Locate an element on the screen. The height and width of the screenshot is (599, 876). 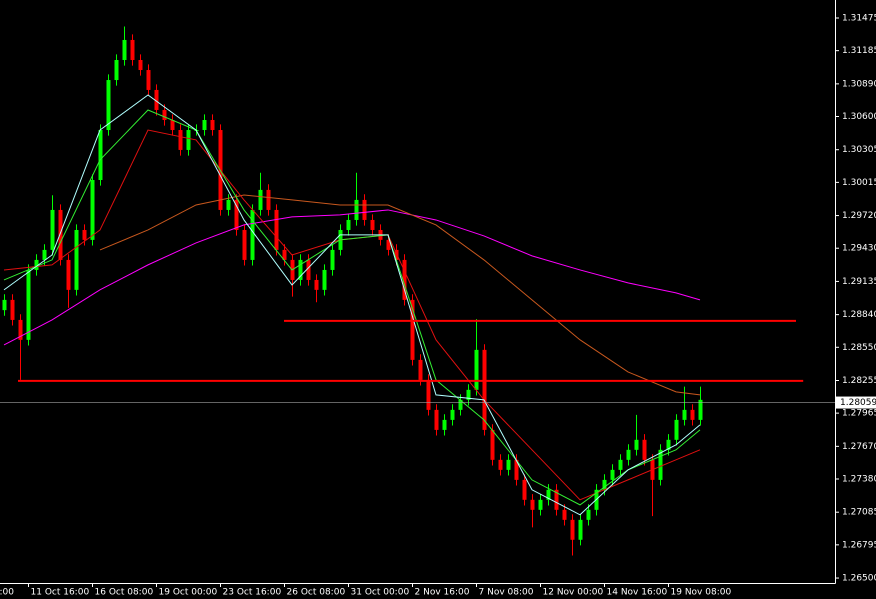
y-tick-label: 1.26795 is located at coordinates (859, 545).